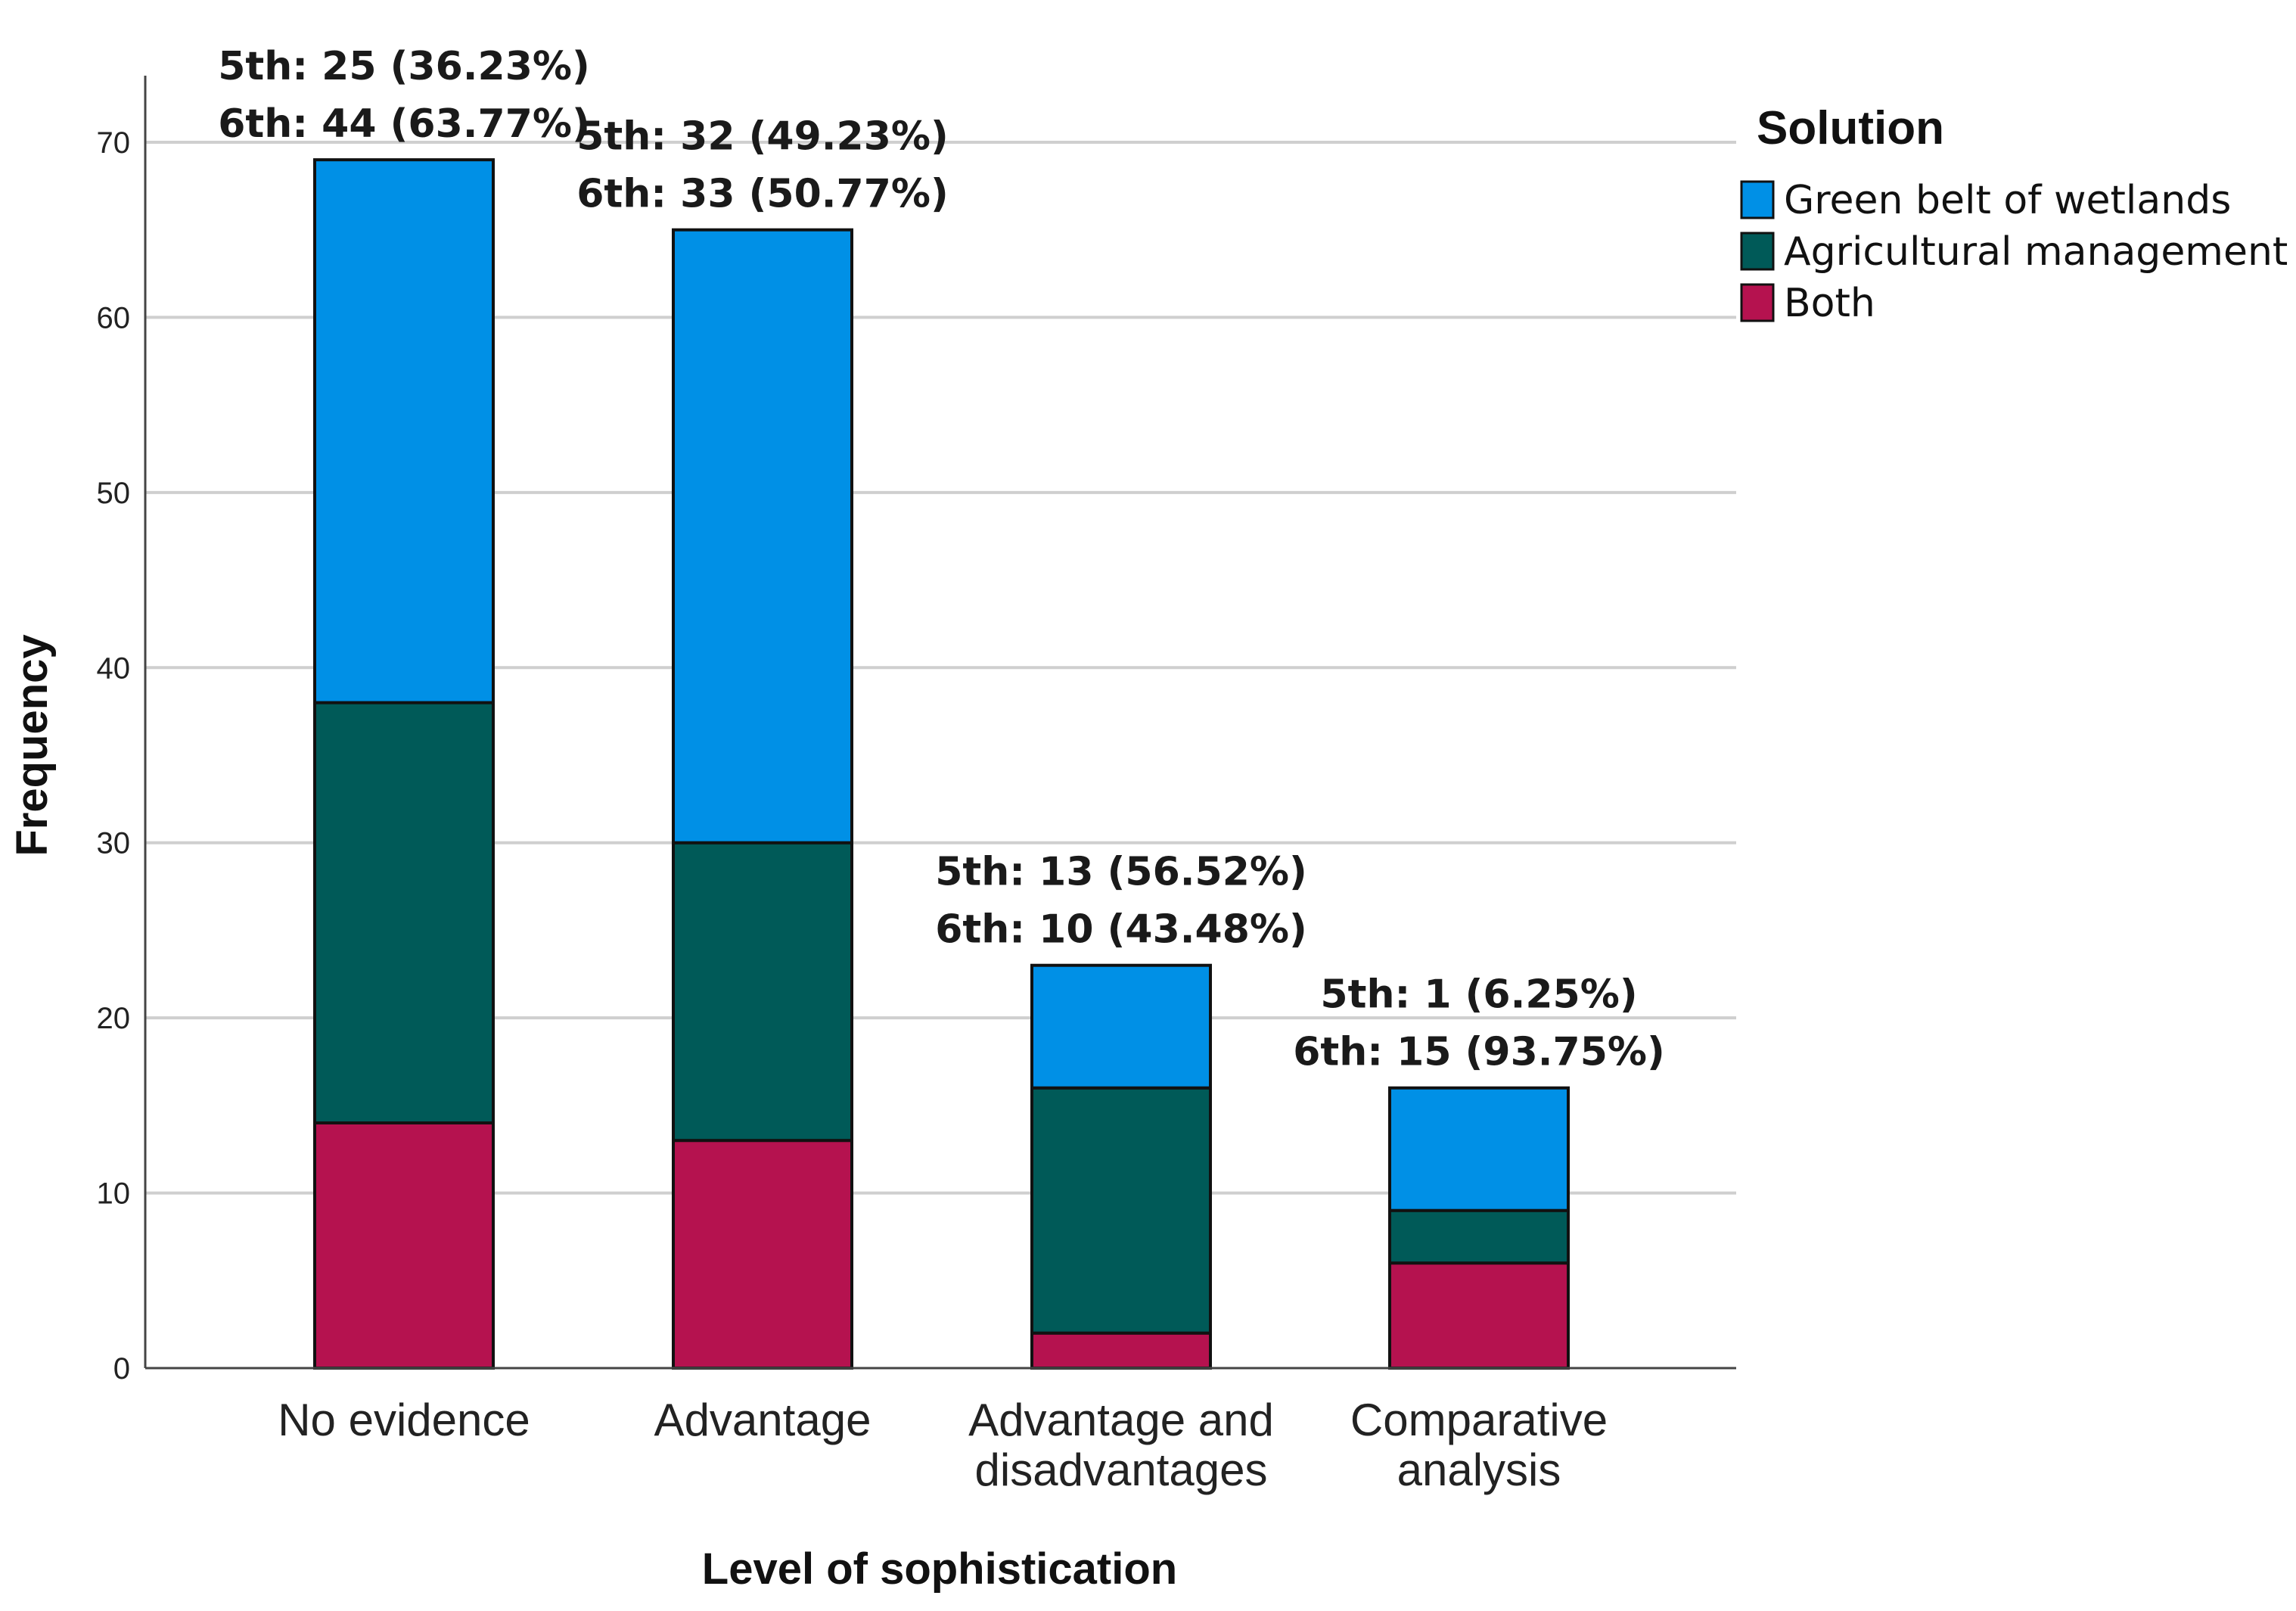 The width and height of the screenshot is (2296, 1611). I want to click on bar-annotation: 6th: 33 (50.77%), so click(762, 194).